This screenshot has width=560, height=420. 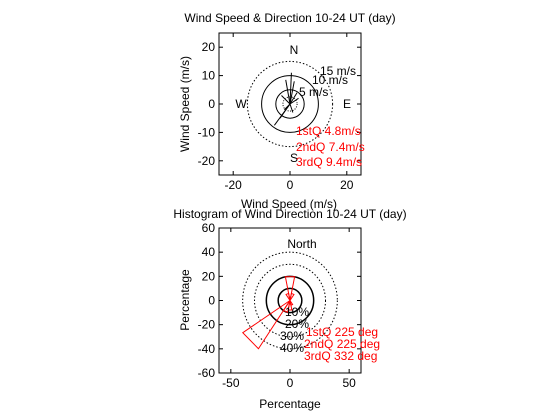 I want to click on top-ytick-label: 0, so click(x=211, y=104).